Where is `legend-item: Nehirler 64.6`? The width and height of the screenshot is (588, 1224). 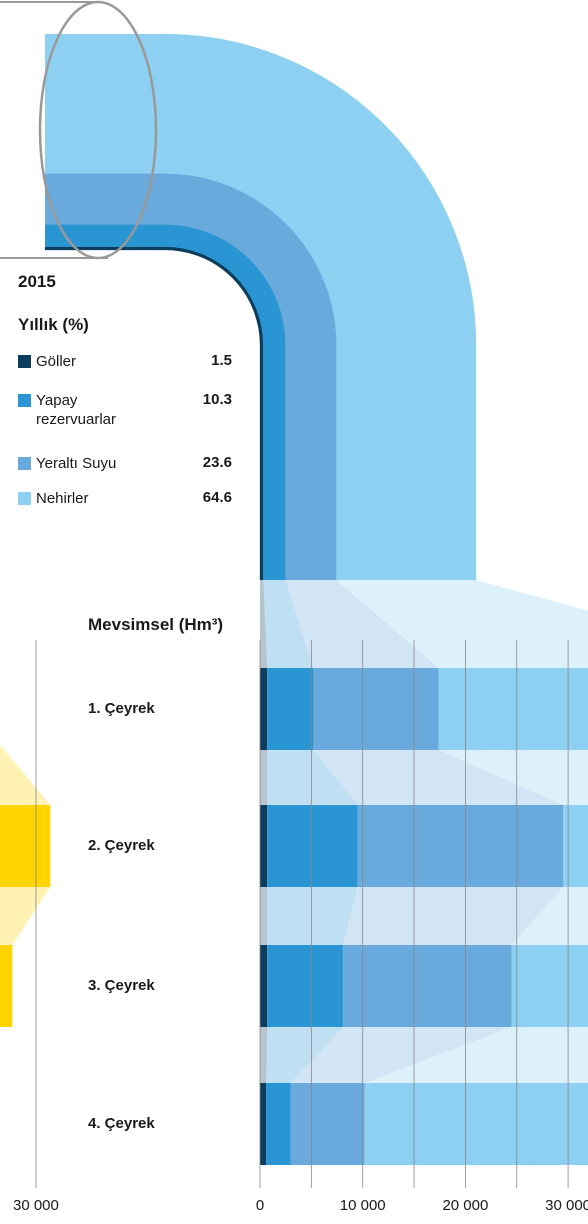 legend-item: Nehirler 64.6 is located at coordinates (125, 509).